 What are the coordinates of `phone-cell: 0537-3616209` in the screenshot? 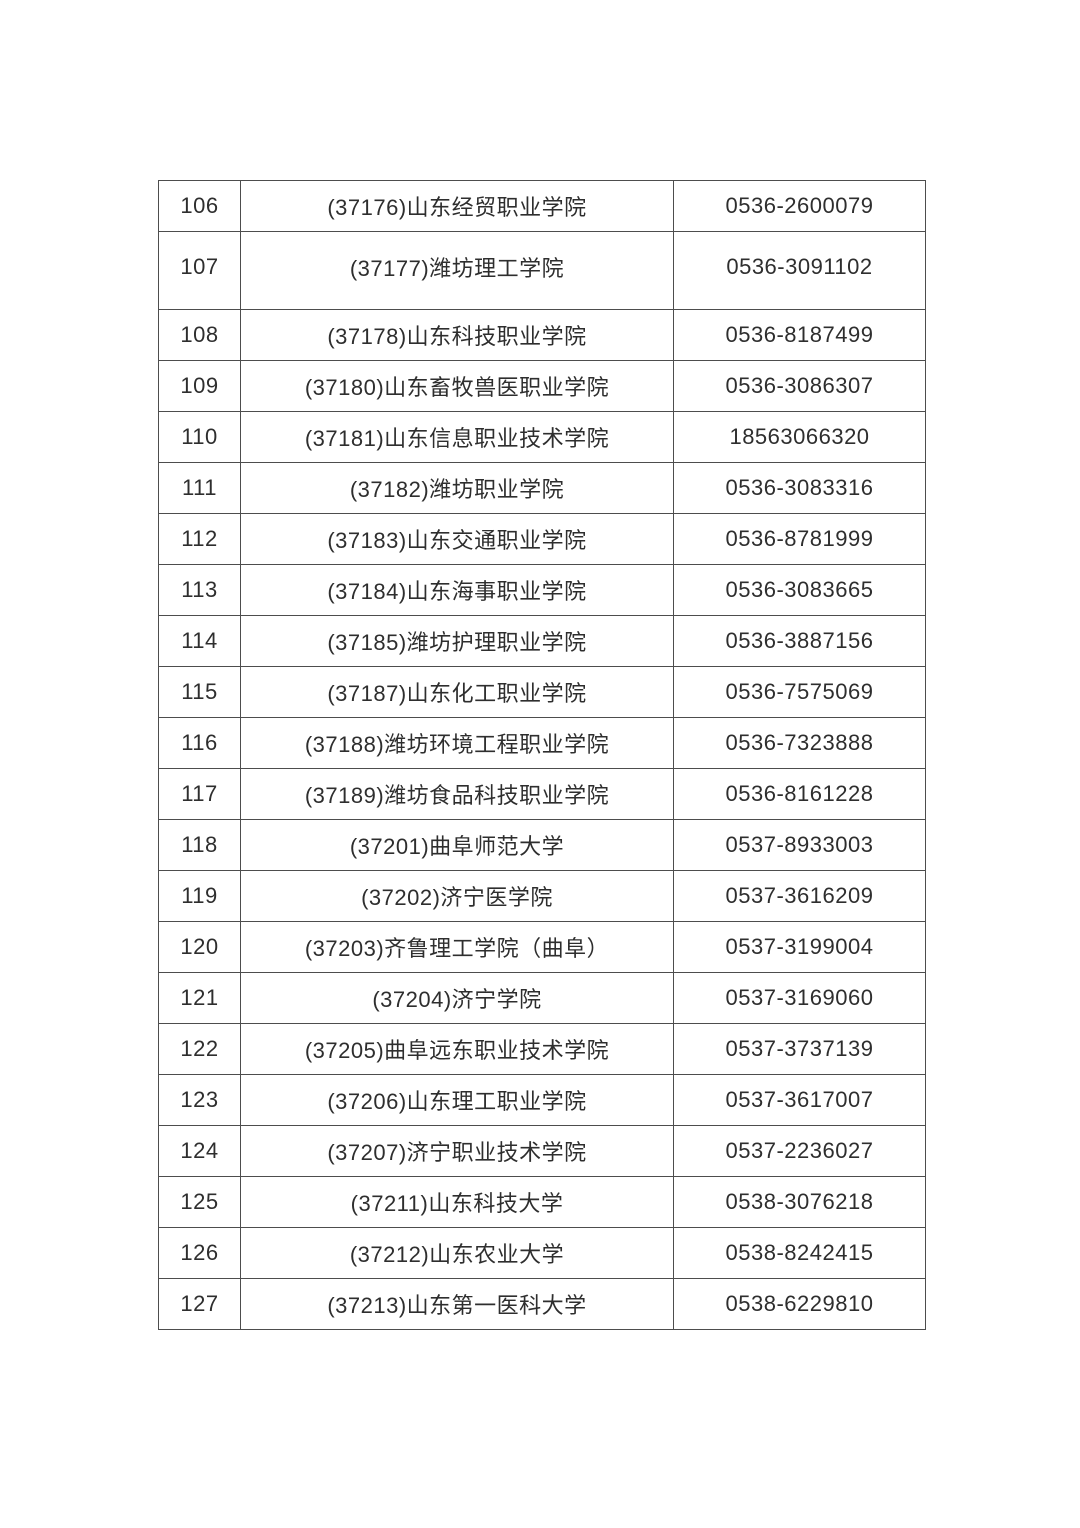 It's located at (799, 896).